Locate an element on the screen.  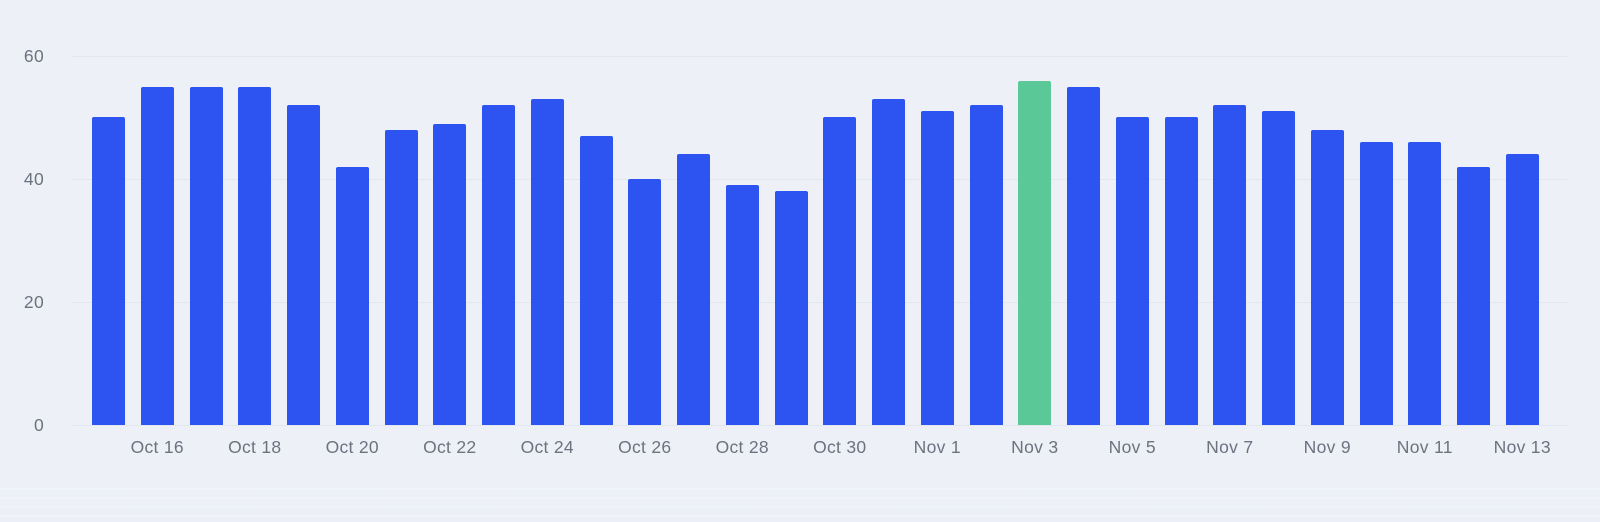
x-axis-slot: Oct 26 is located at coordinates (644, 447).